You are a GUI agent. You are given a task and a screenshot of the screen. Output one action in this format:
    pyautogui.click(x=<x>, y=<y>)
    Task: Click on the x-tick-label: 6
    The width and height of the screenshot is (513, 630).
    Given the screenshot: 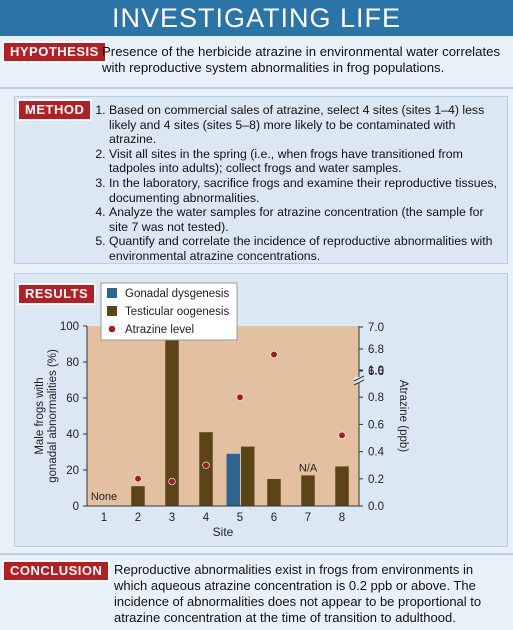 What is the action you would take?
    pyautogui.click(x=274, y=518)
    